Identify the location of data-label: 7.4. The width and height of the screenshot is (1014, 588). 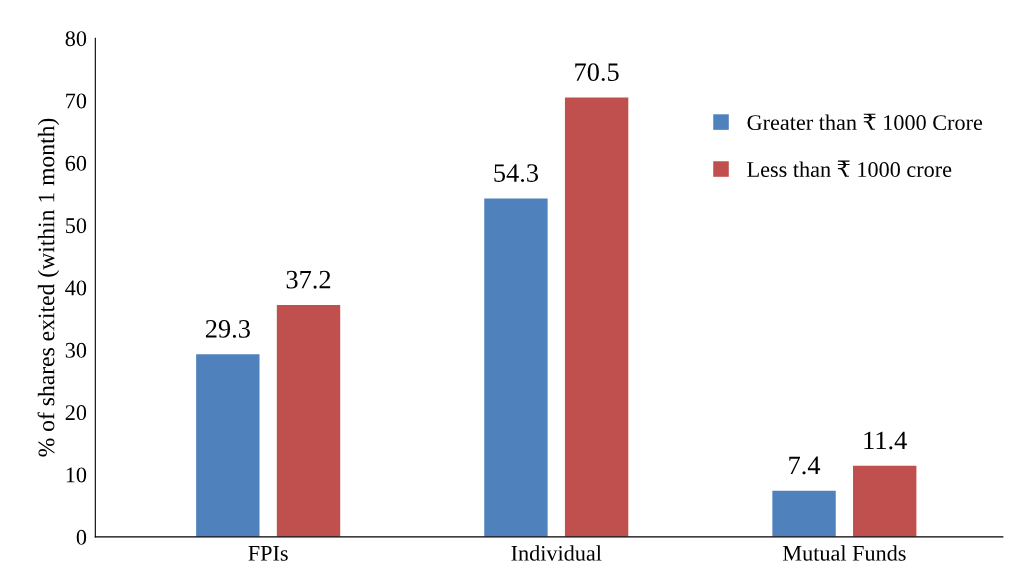
(805, 465).